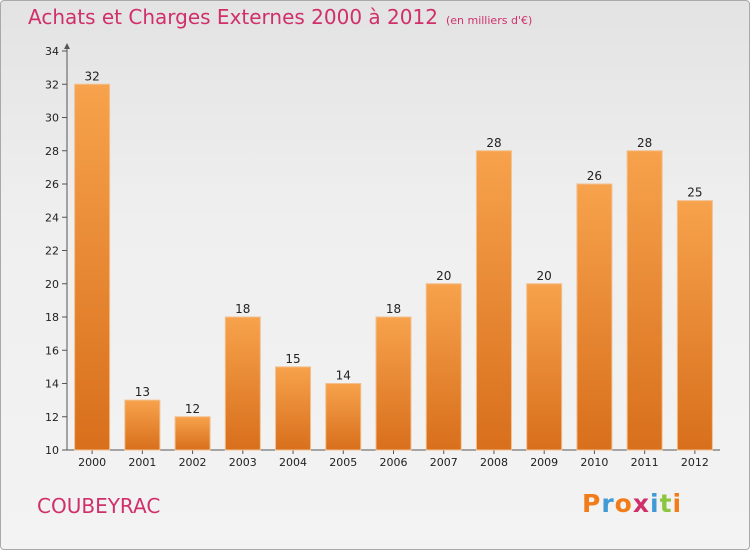 The image size is (750, 550). Describe the element at coordinates (544, 367) in the screenshot. I see `bar-2009` at that location.